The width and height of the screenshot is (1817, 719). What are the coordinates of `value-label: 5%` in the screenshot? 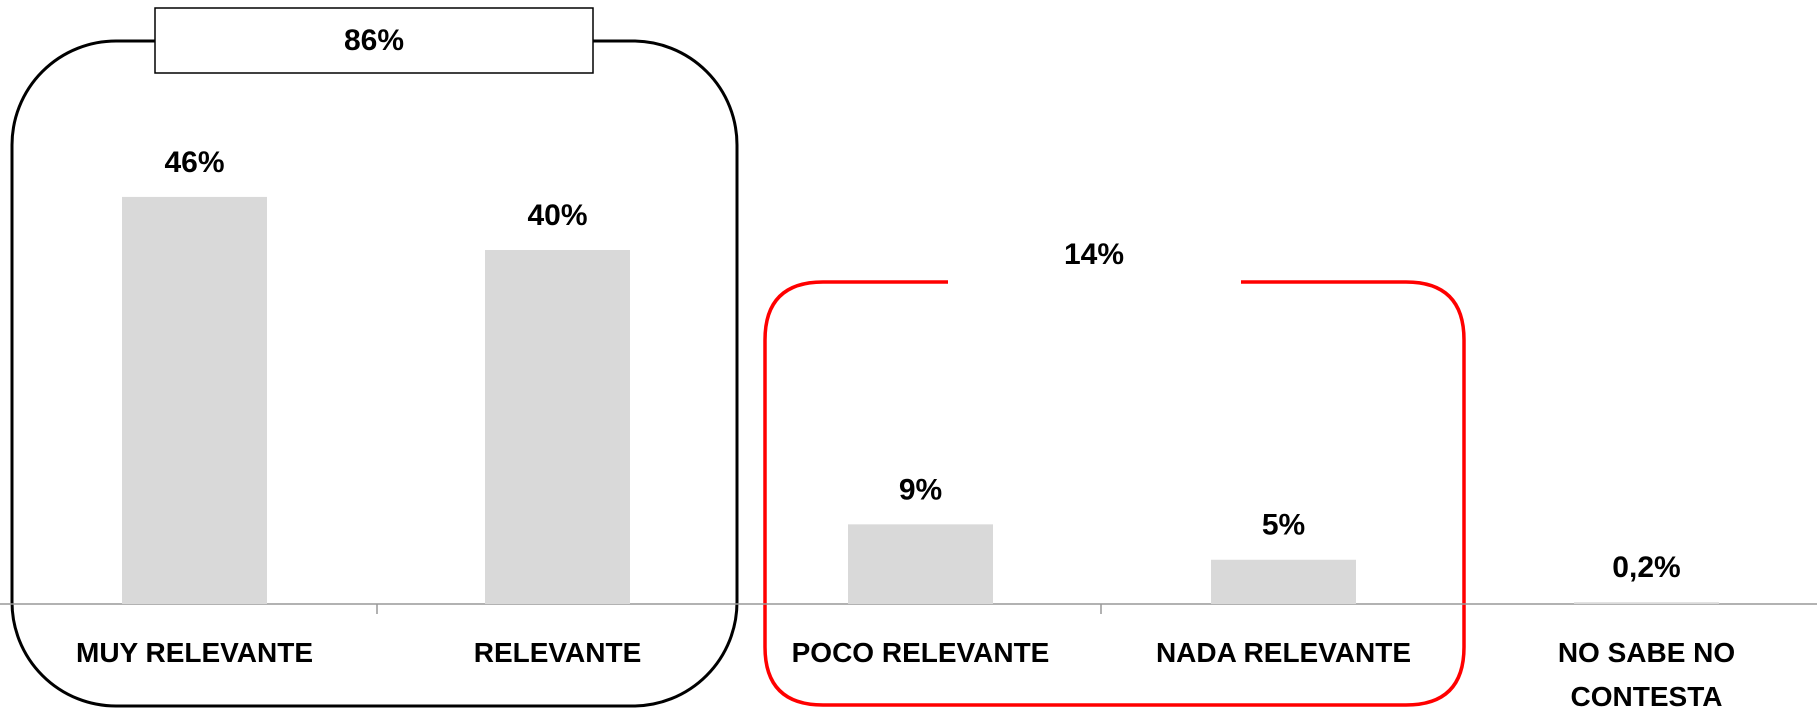 It's located at (1283, 525).